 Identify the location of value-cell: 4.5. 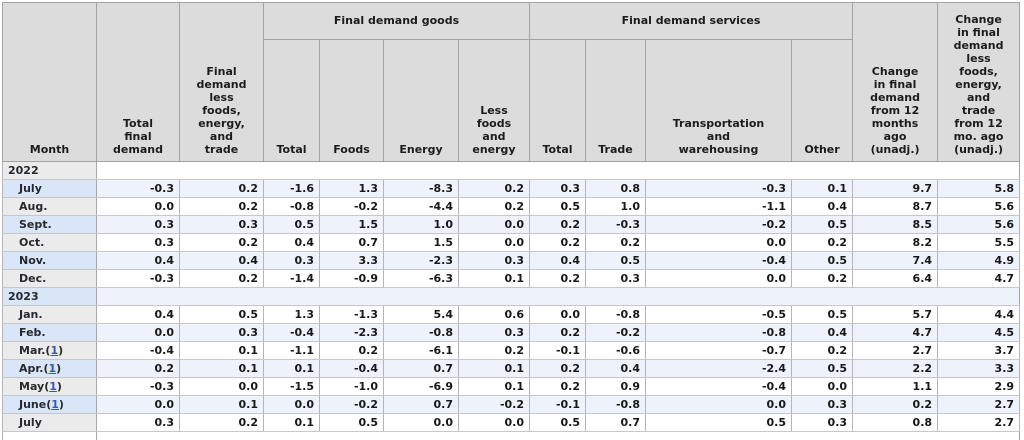
(979, 333).